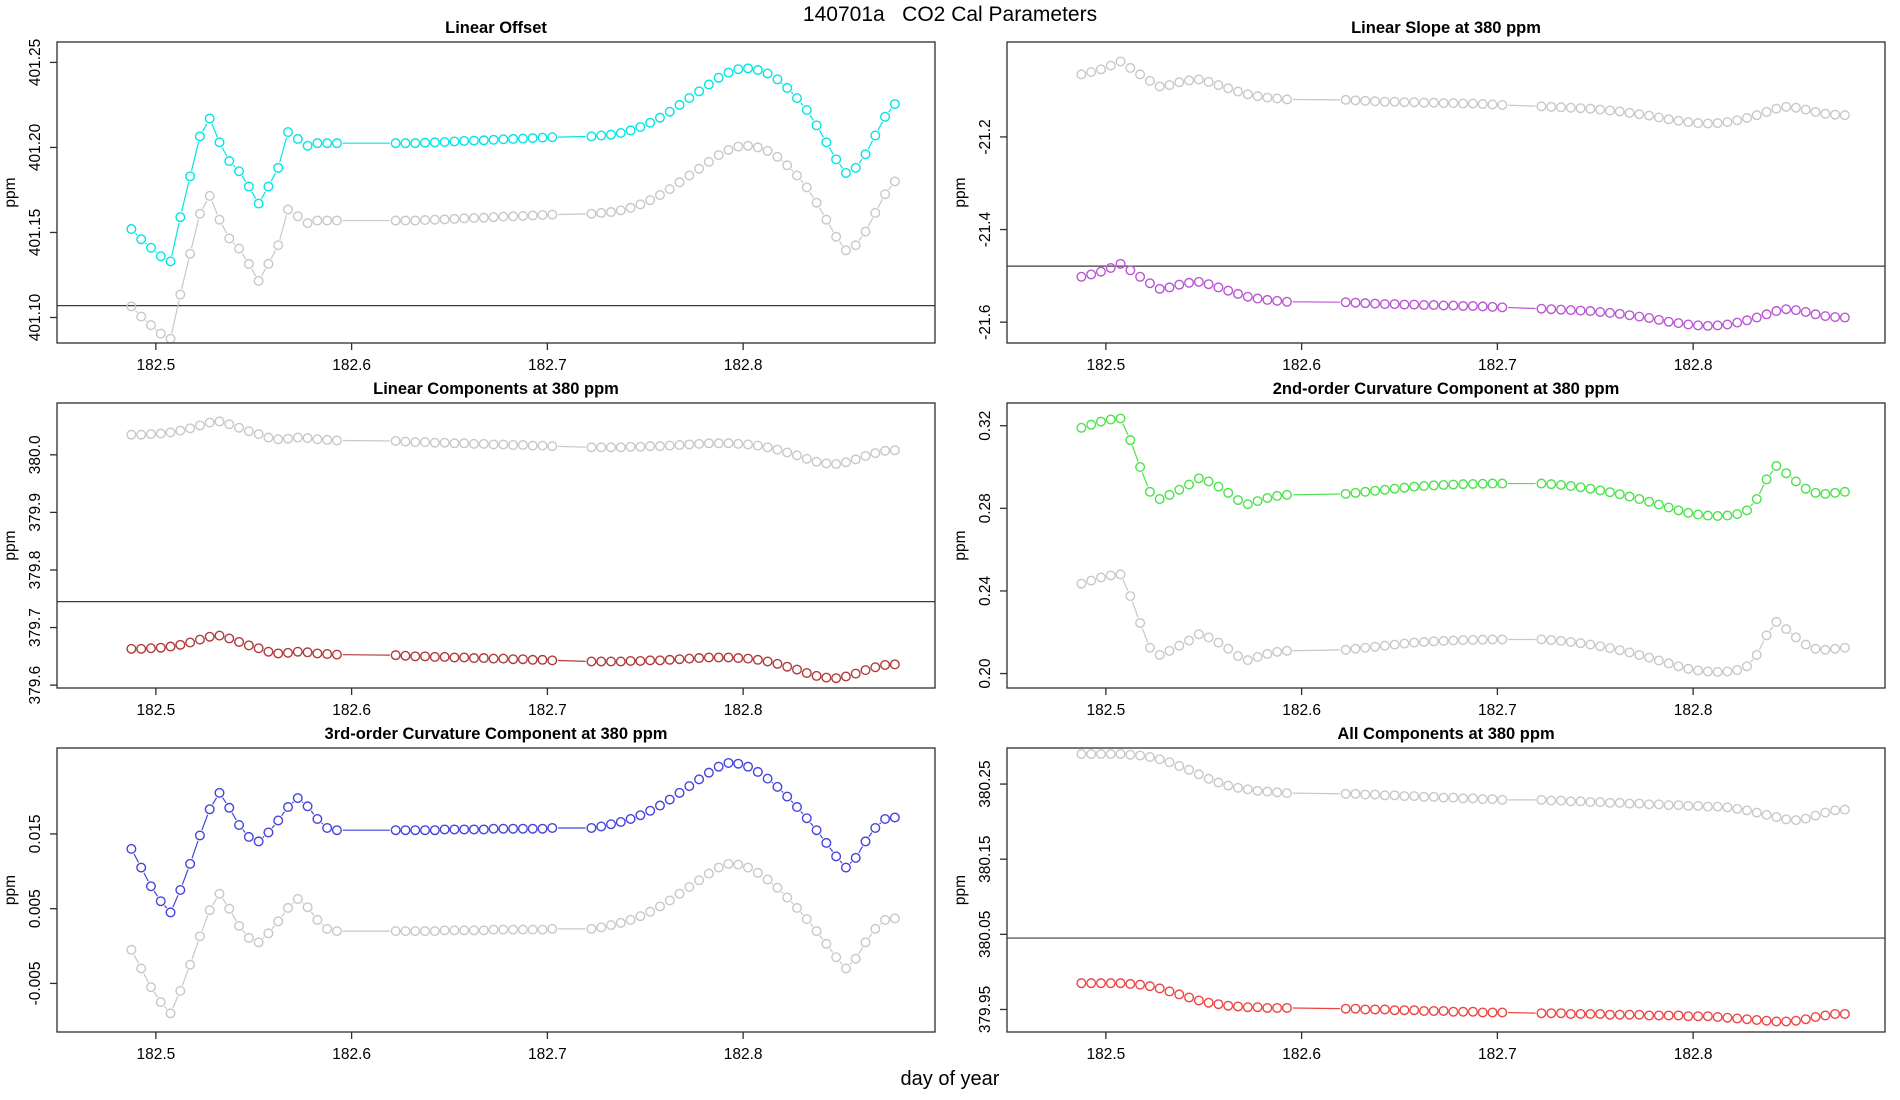 The width and height of the screenshot is (1900, 1100). Describe the element at coordinates (35, 834) in the screenshot. I see `y-tick-label: 0.015` at that location.